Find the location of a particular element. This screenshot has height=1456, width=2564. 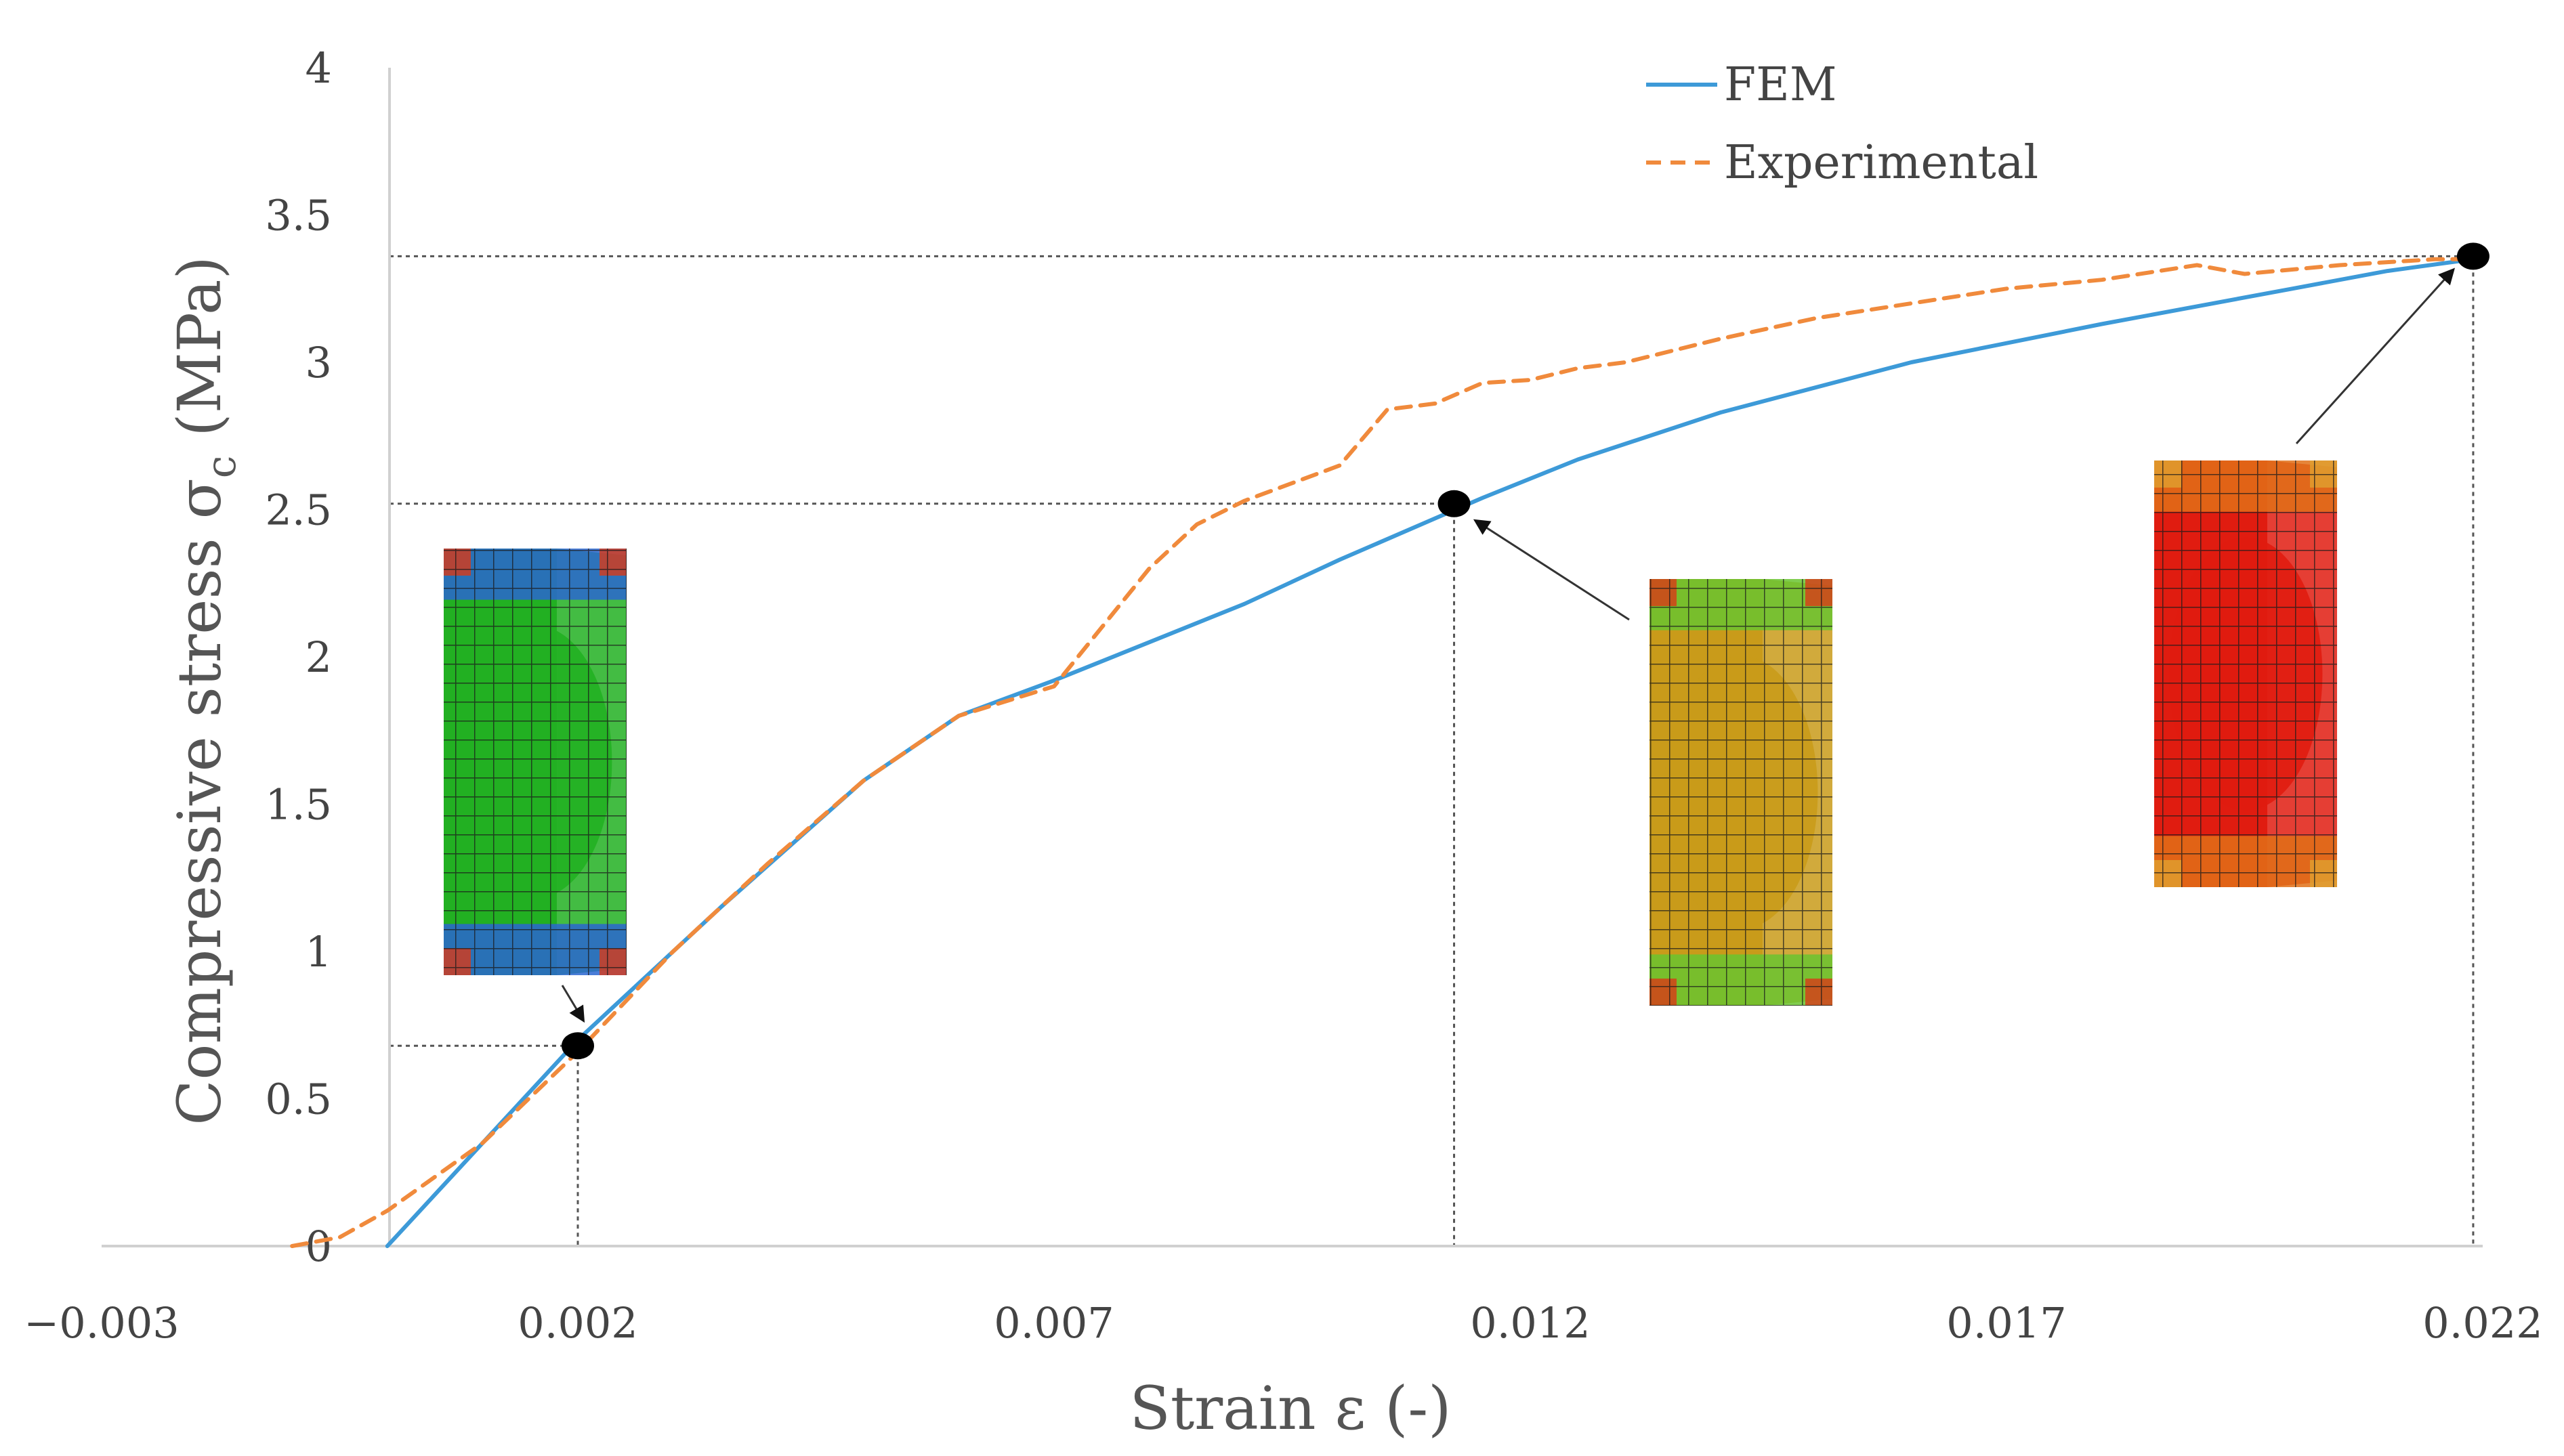

x-tick-label: 0.017 is located at coordinates (2006, 1323).